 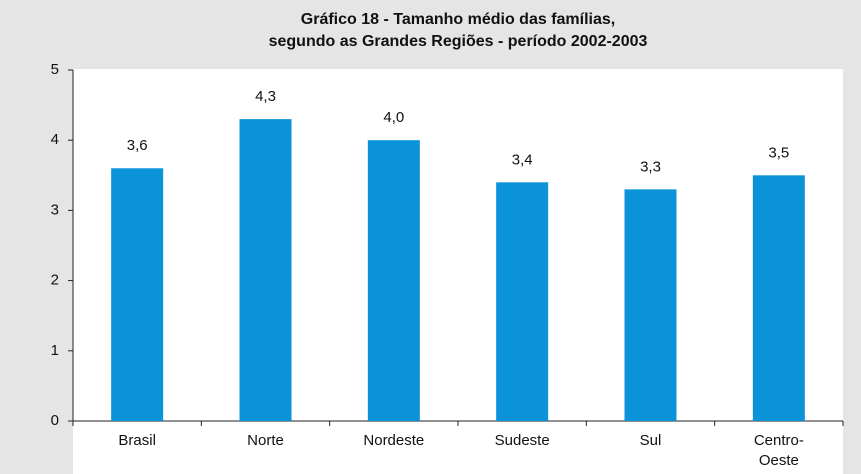 I want to click on y-tick-label: 2, so click(x=55, y=280).